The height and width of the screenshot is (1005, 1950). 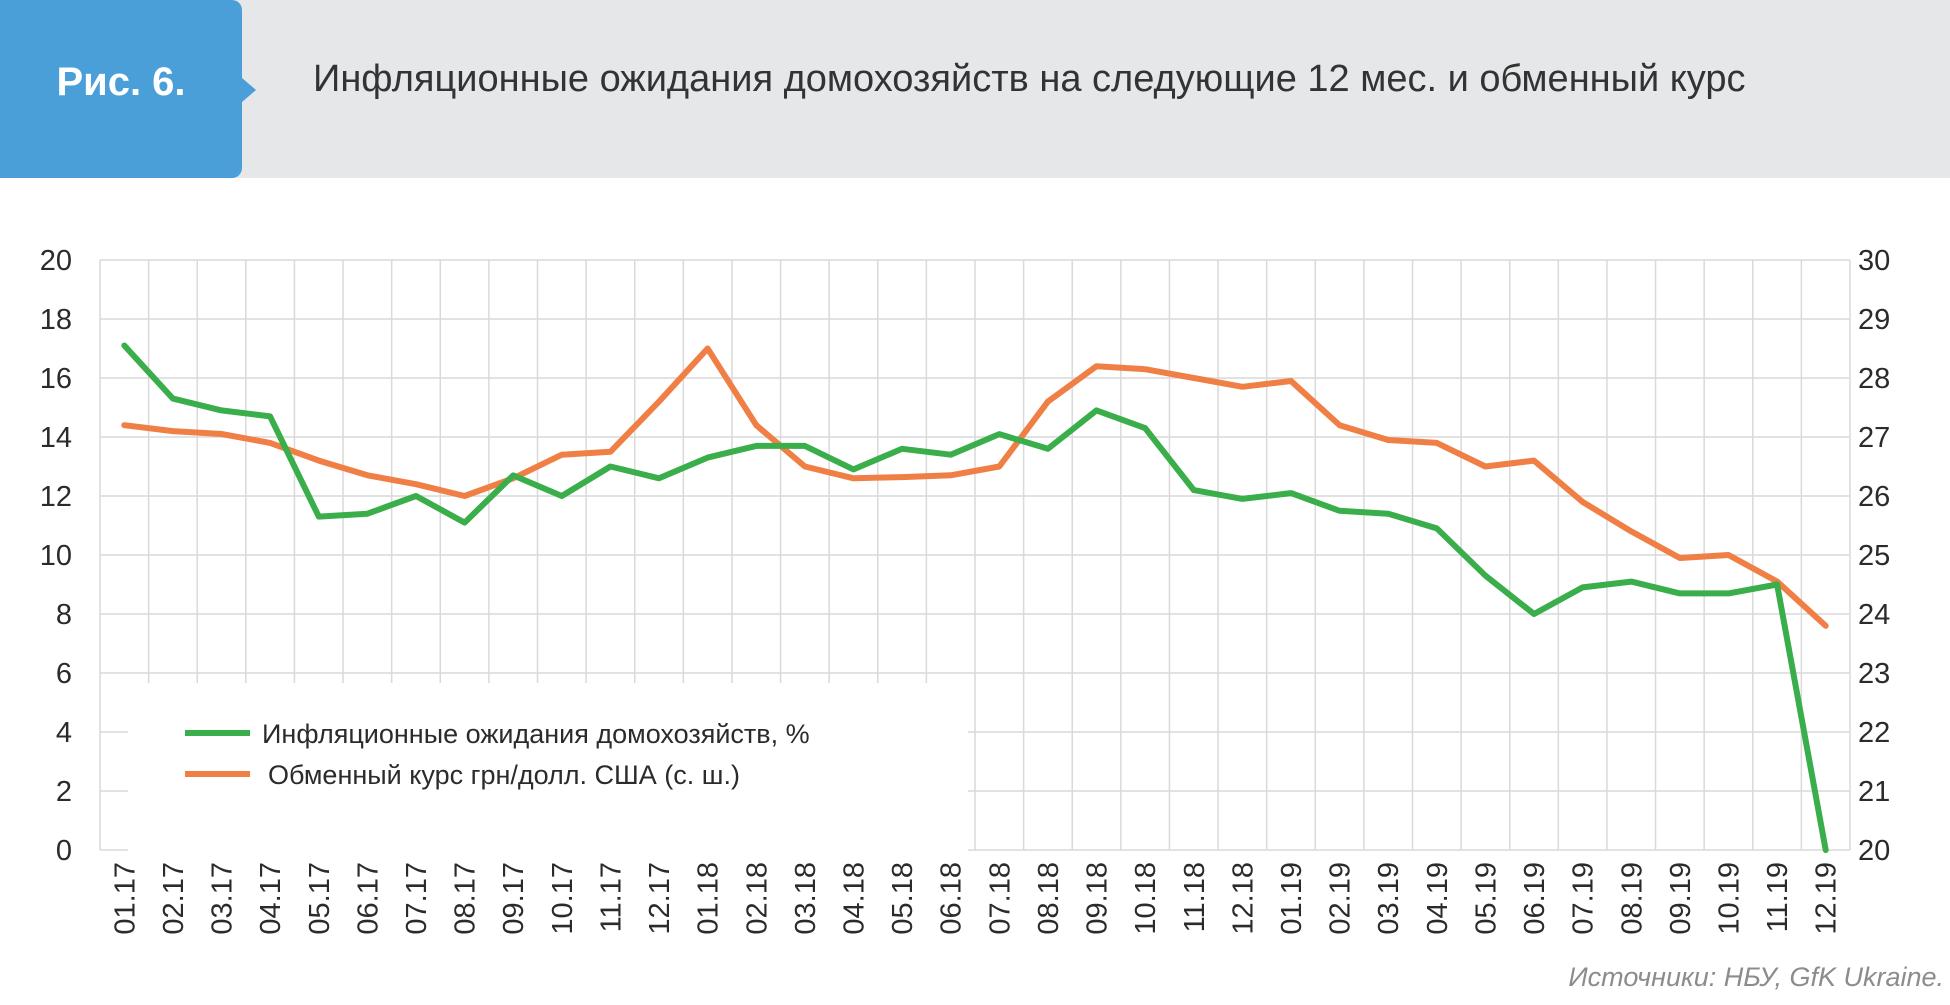 What do you see at coordinates (1098, 898) in the screenshot?
I see `x-tick-label: 09.18` at bounding box center [1098, 898].